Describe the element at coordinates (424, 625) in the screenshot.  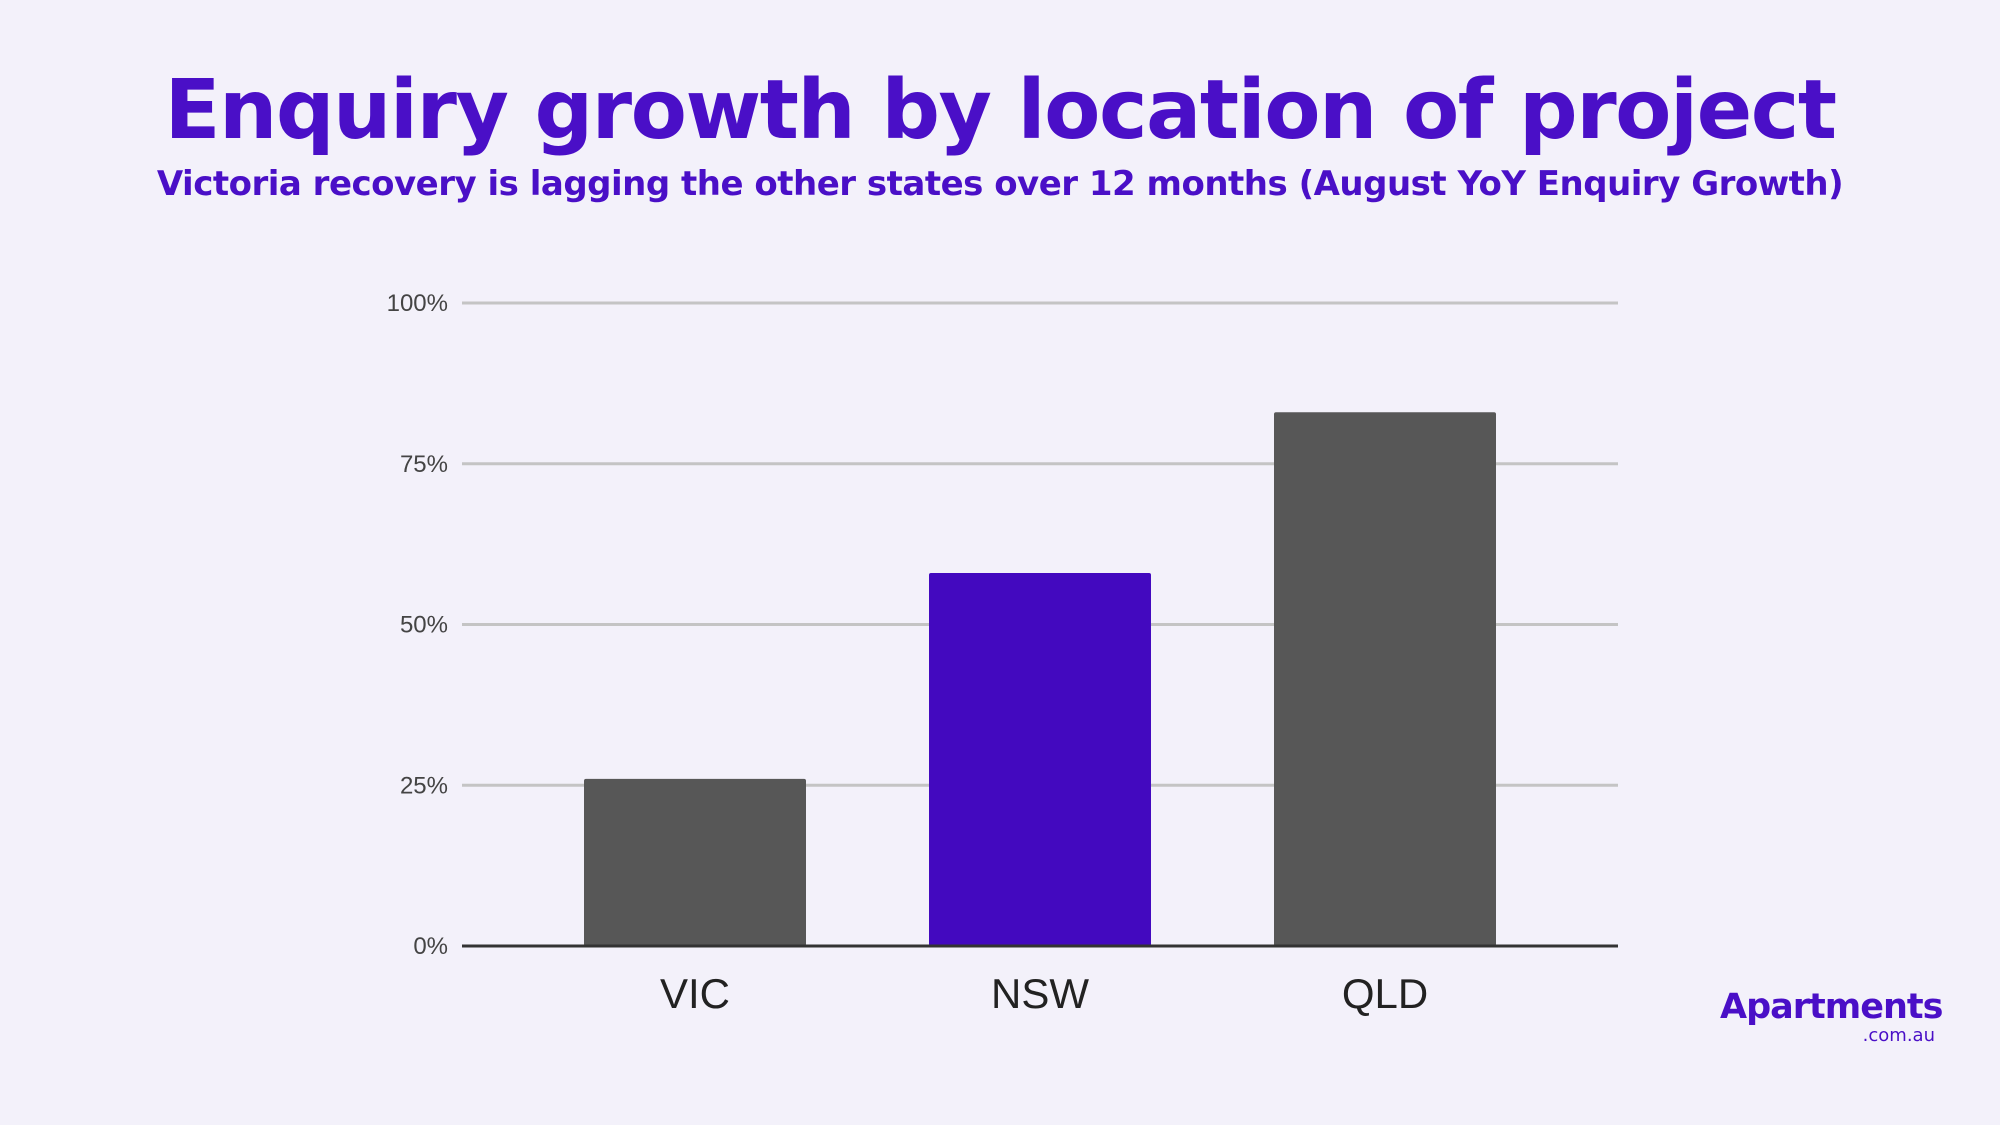
I see `y-tick-label: 50%` at that location.